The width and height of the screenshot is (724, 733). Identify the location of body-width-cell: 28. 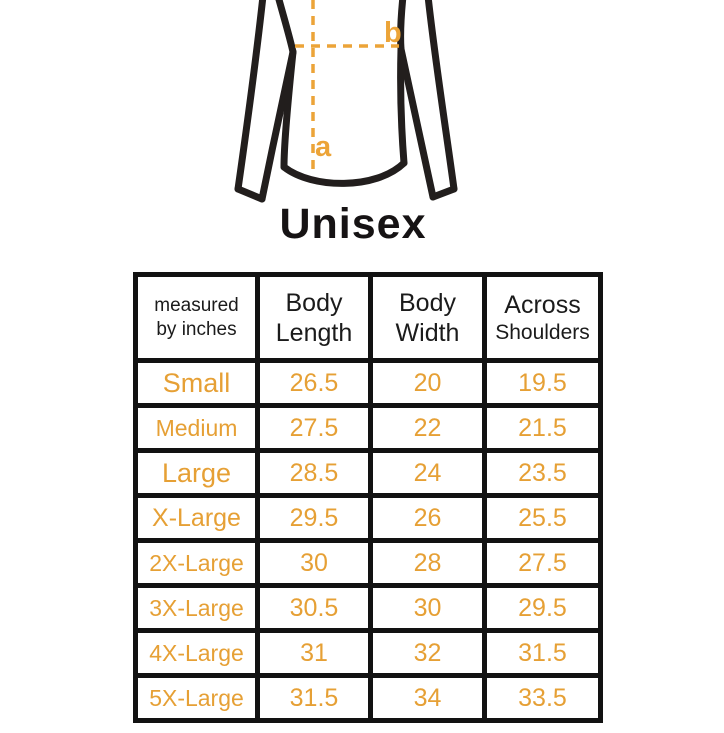
(427, 563).